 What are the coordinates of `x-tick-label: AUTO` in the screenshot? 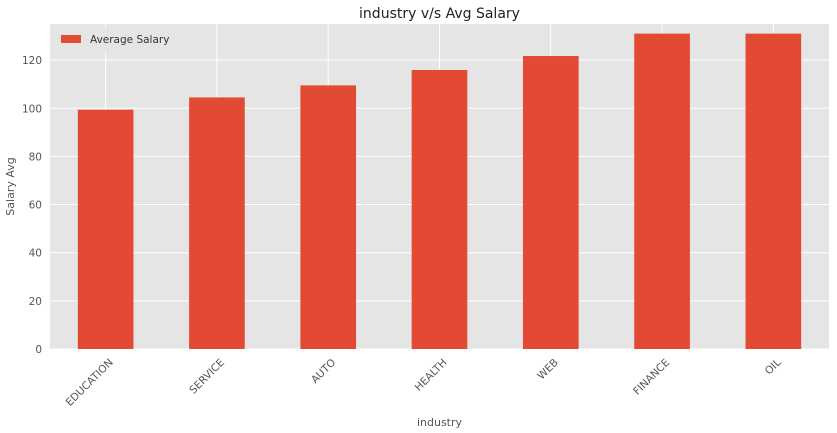 It's located at (323, 371).